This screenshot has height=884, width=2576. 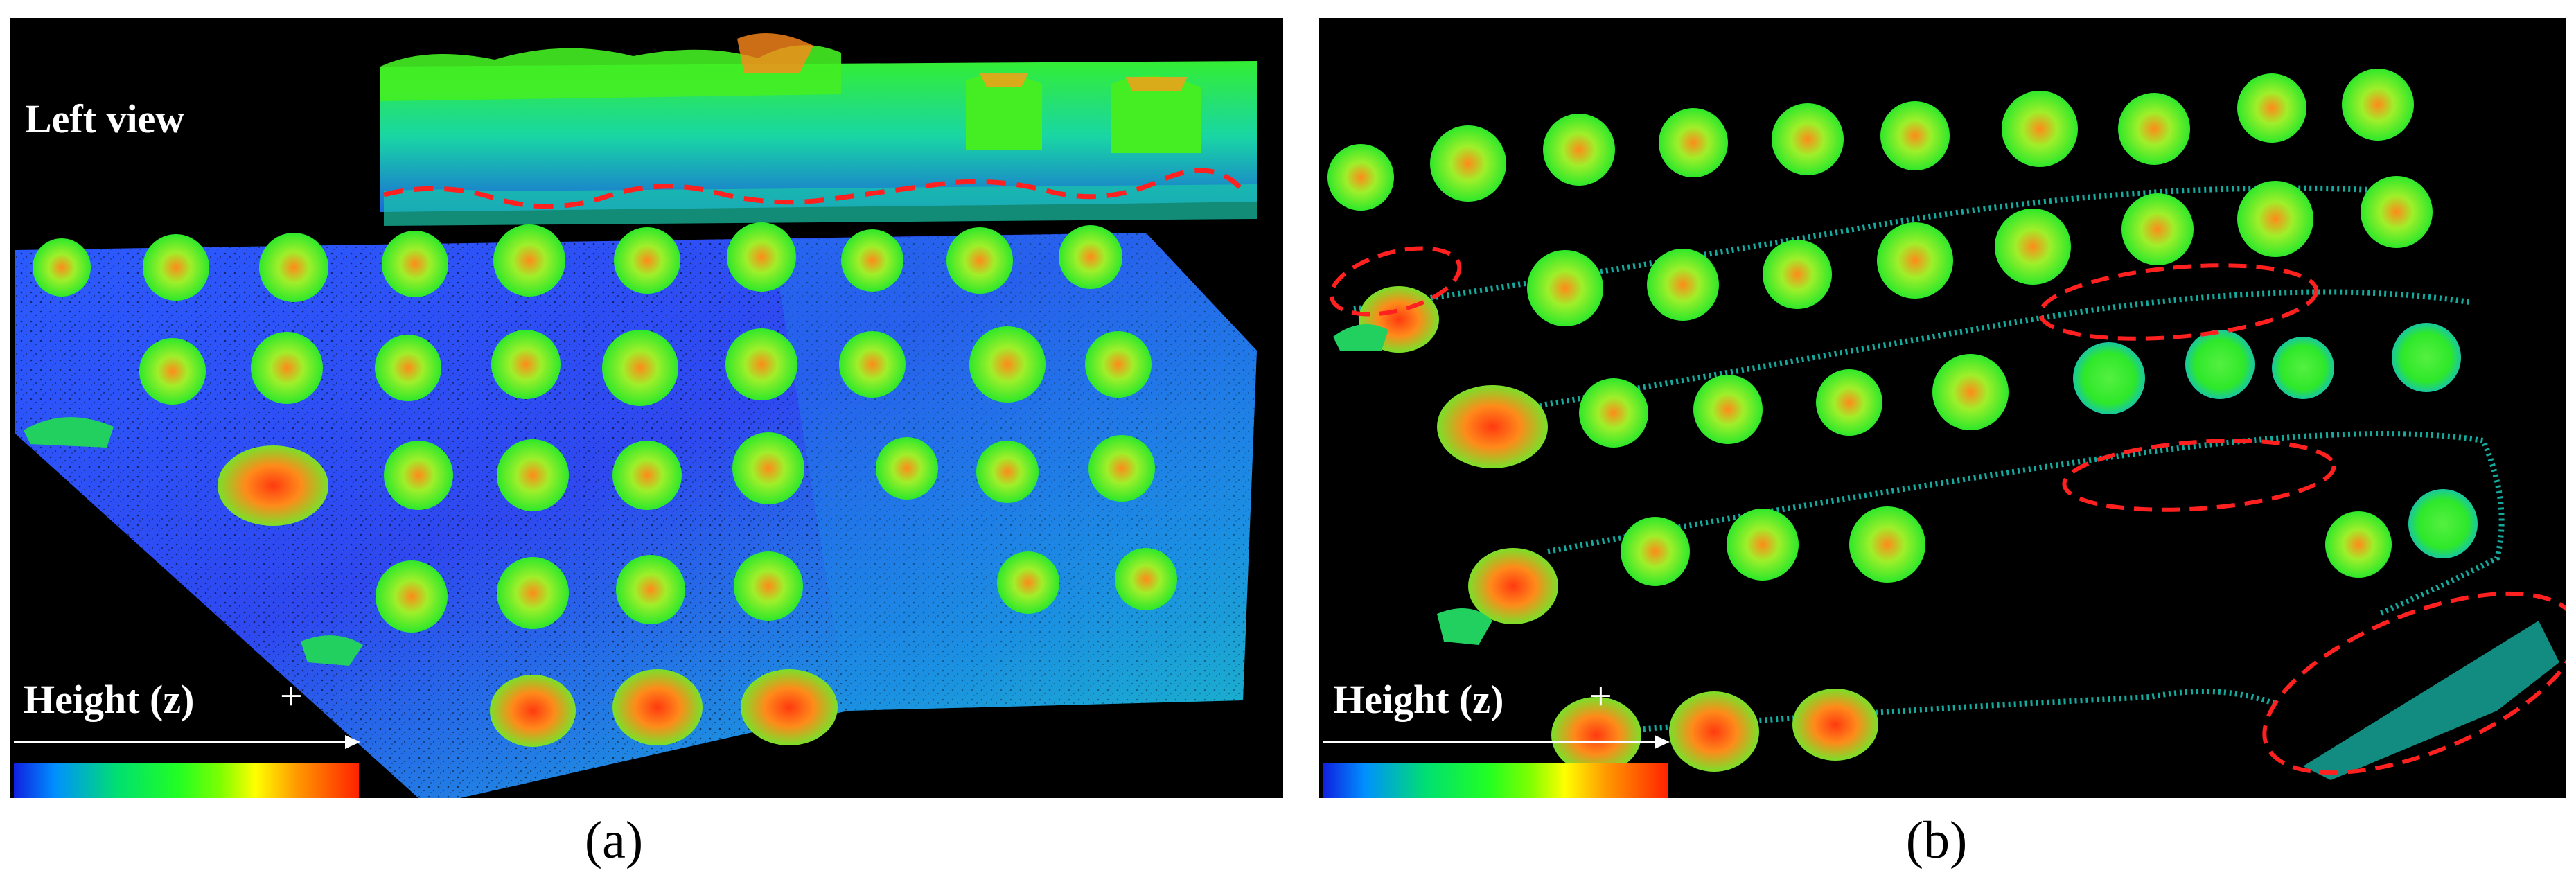 What do you see at coordinates (1937, 840) in the screenshot?
I see `caption-b: (b)` at bounding box center [1937, 840].